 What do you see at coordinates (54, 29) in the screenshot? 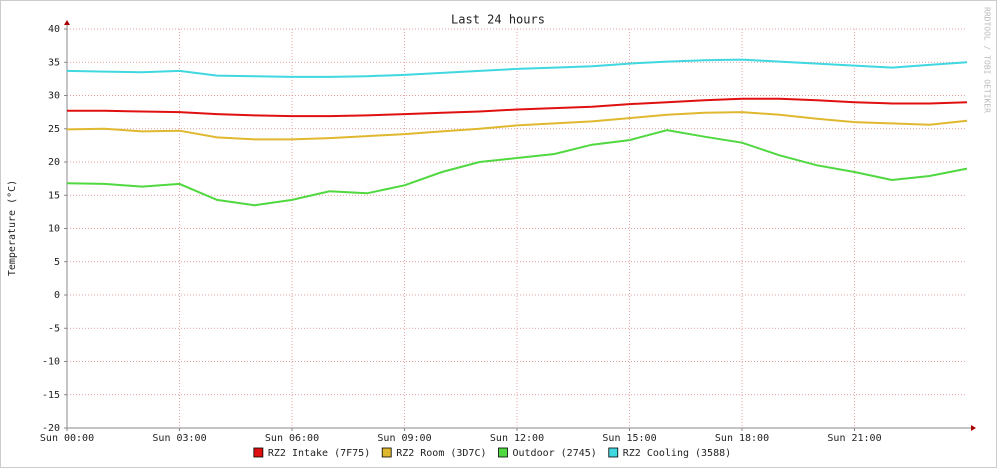
I see `y-tick-label: 40` at bounding box center [54, 29].